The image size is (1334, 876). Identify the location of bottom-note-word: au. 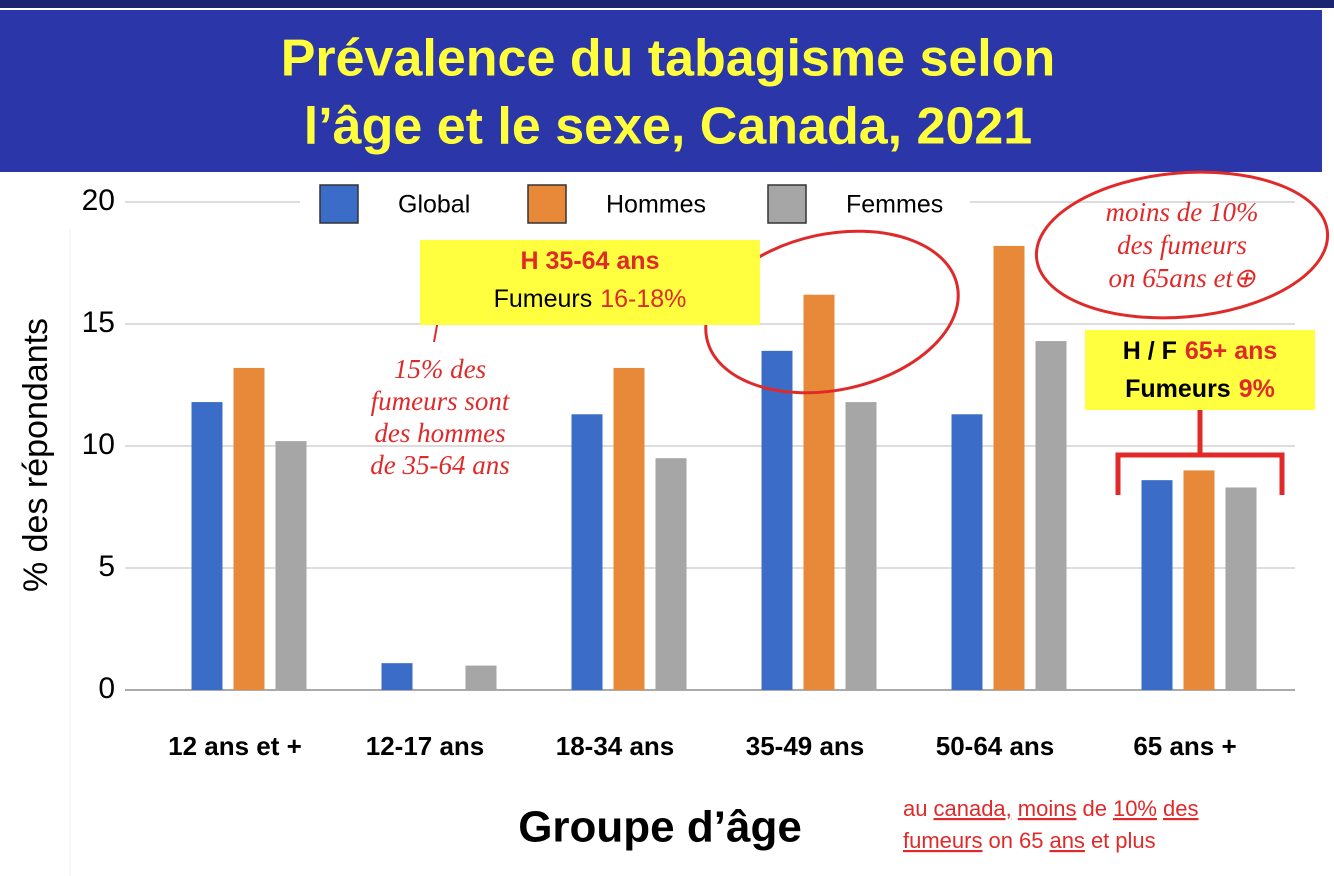
(915, 808).